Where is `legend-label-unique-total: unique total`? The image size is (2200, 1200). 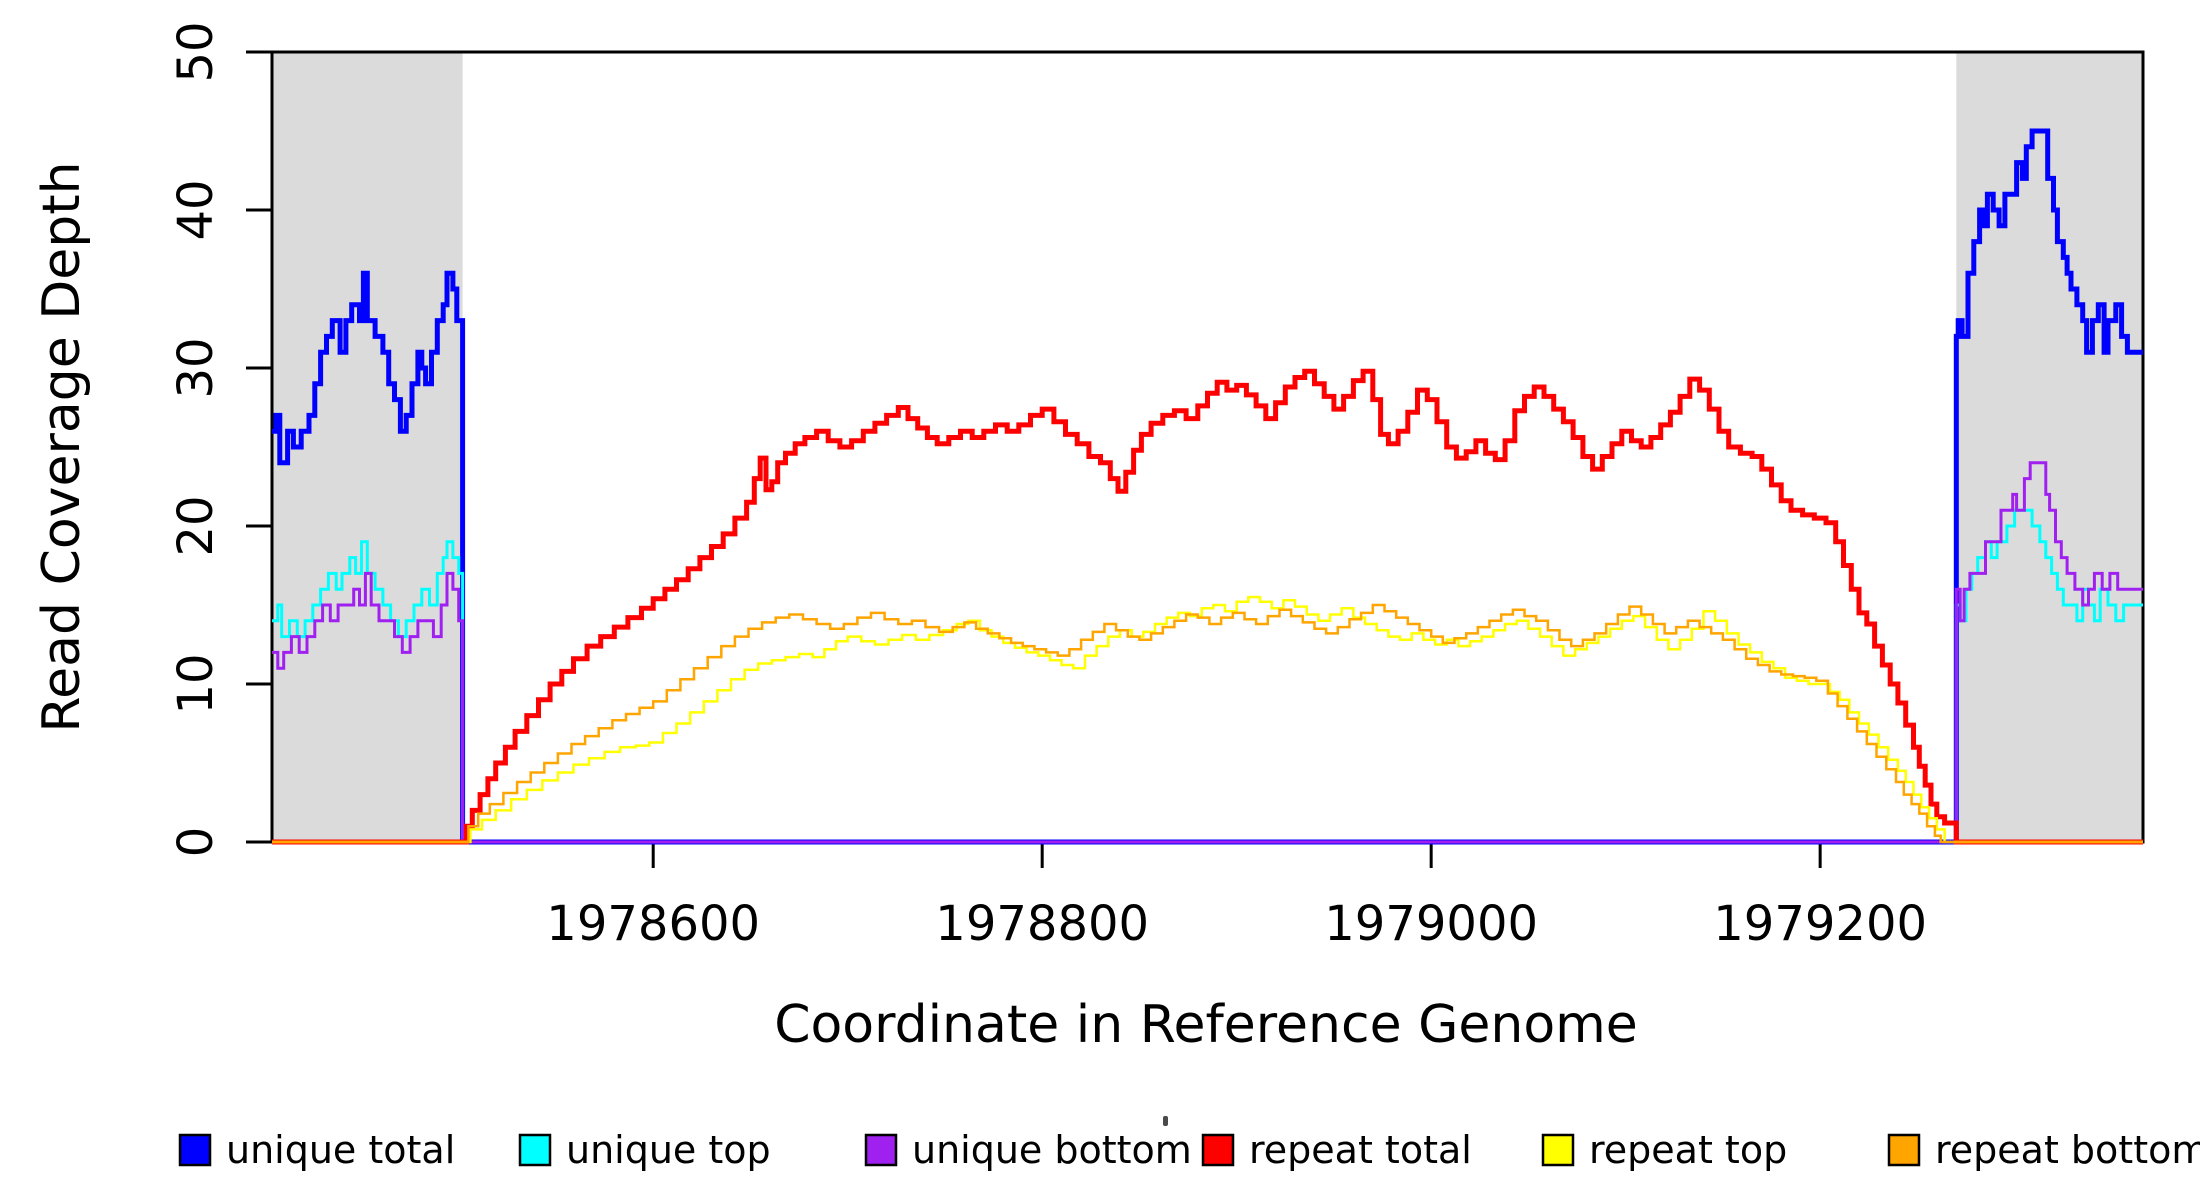 legend-label-unique-total: unique total is located at coordinates (340, 1150).